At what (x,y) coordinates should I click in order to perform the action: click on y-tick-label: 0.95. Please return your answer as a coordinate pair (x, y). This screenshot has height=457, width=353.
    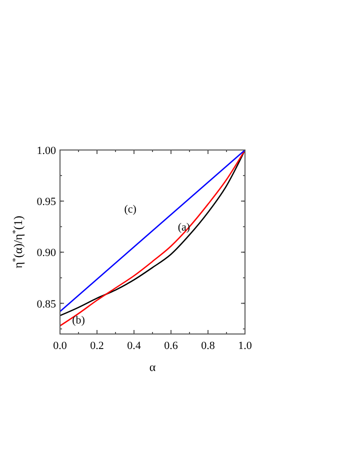
    Looking at the image, I should click on (46, 202).